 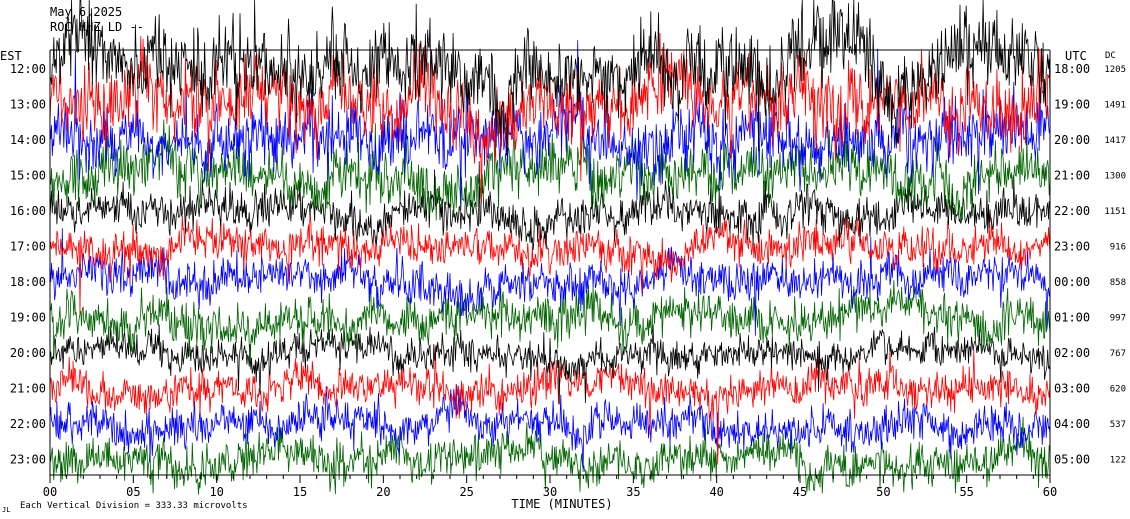 What do you see at coordinates (216, 492) in the screenshot?
I see `x-tick-label: 10` at bounding box center [216, 492].